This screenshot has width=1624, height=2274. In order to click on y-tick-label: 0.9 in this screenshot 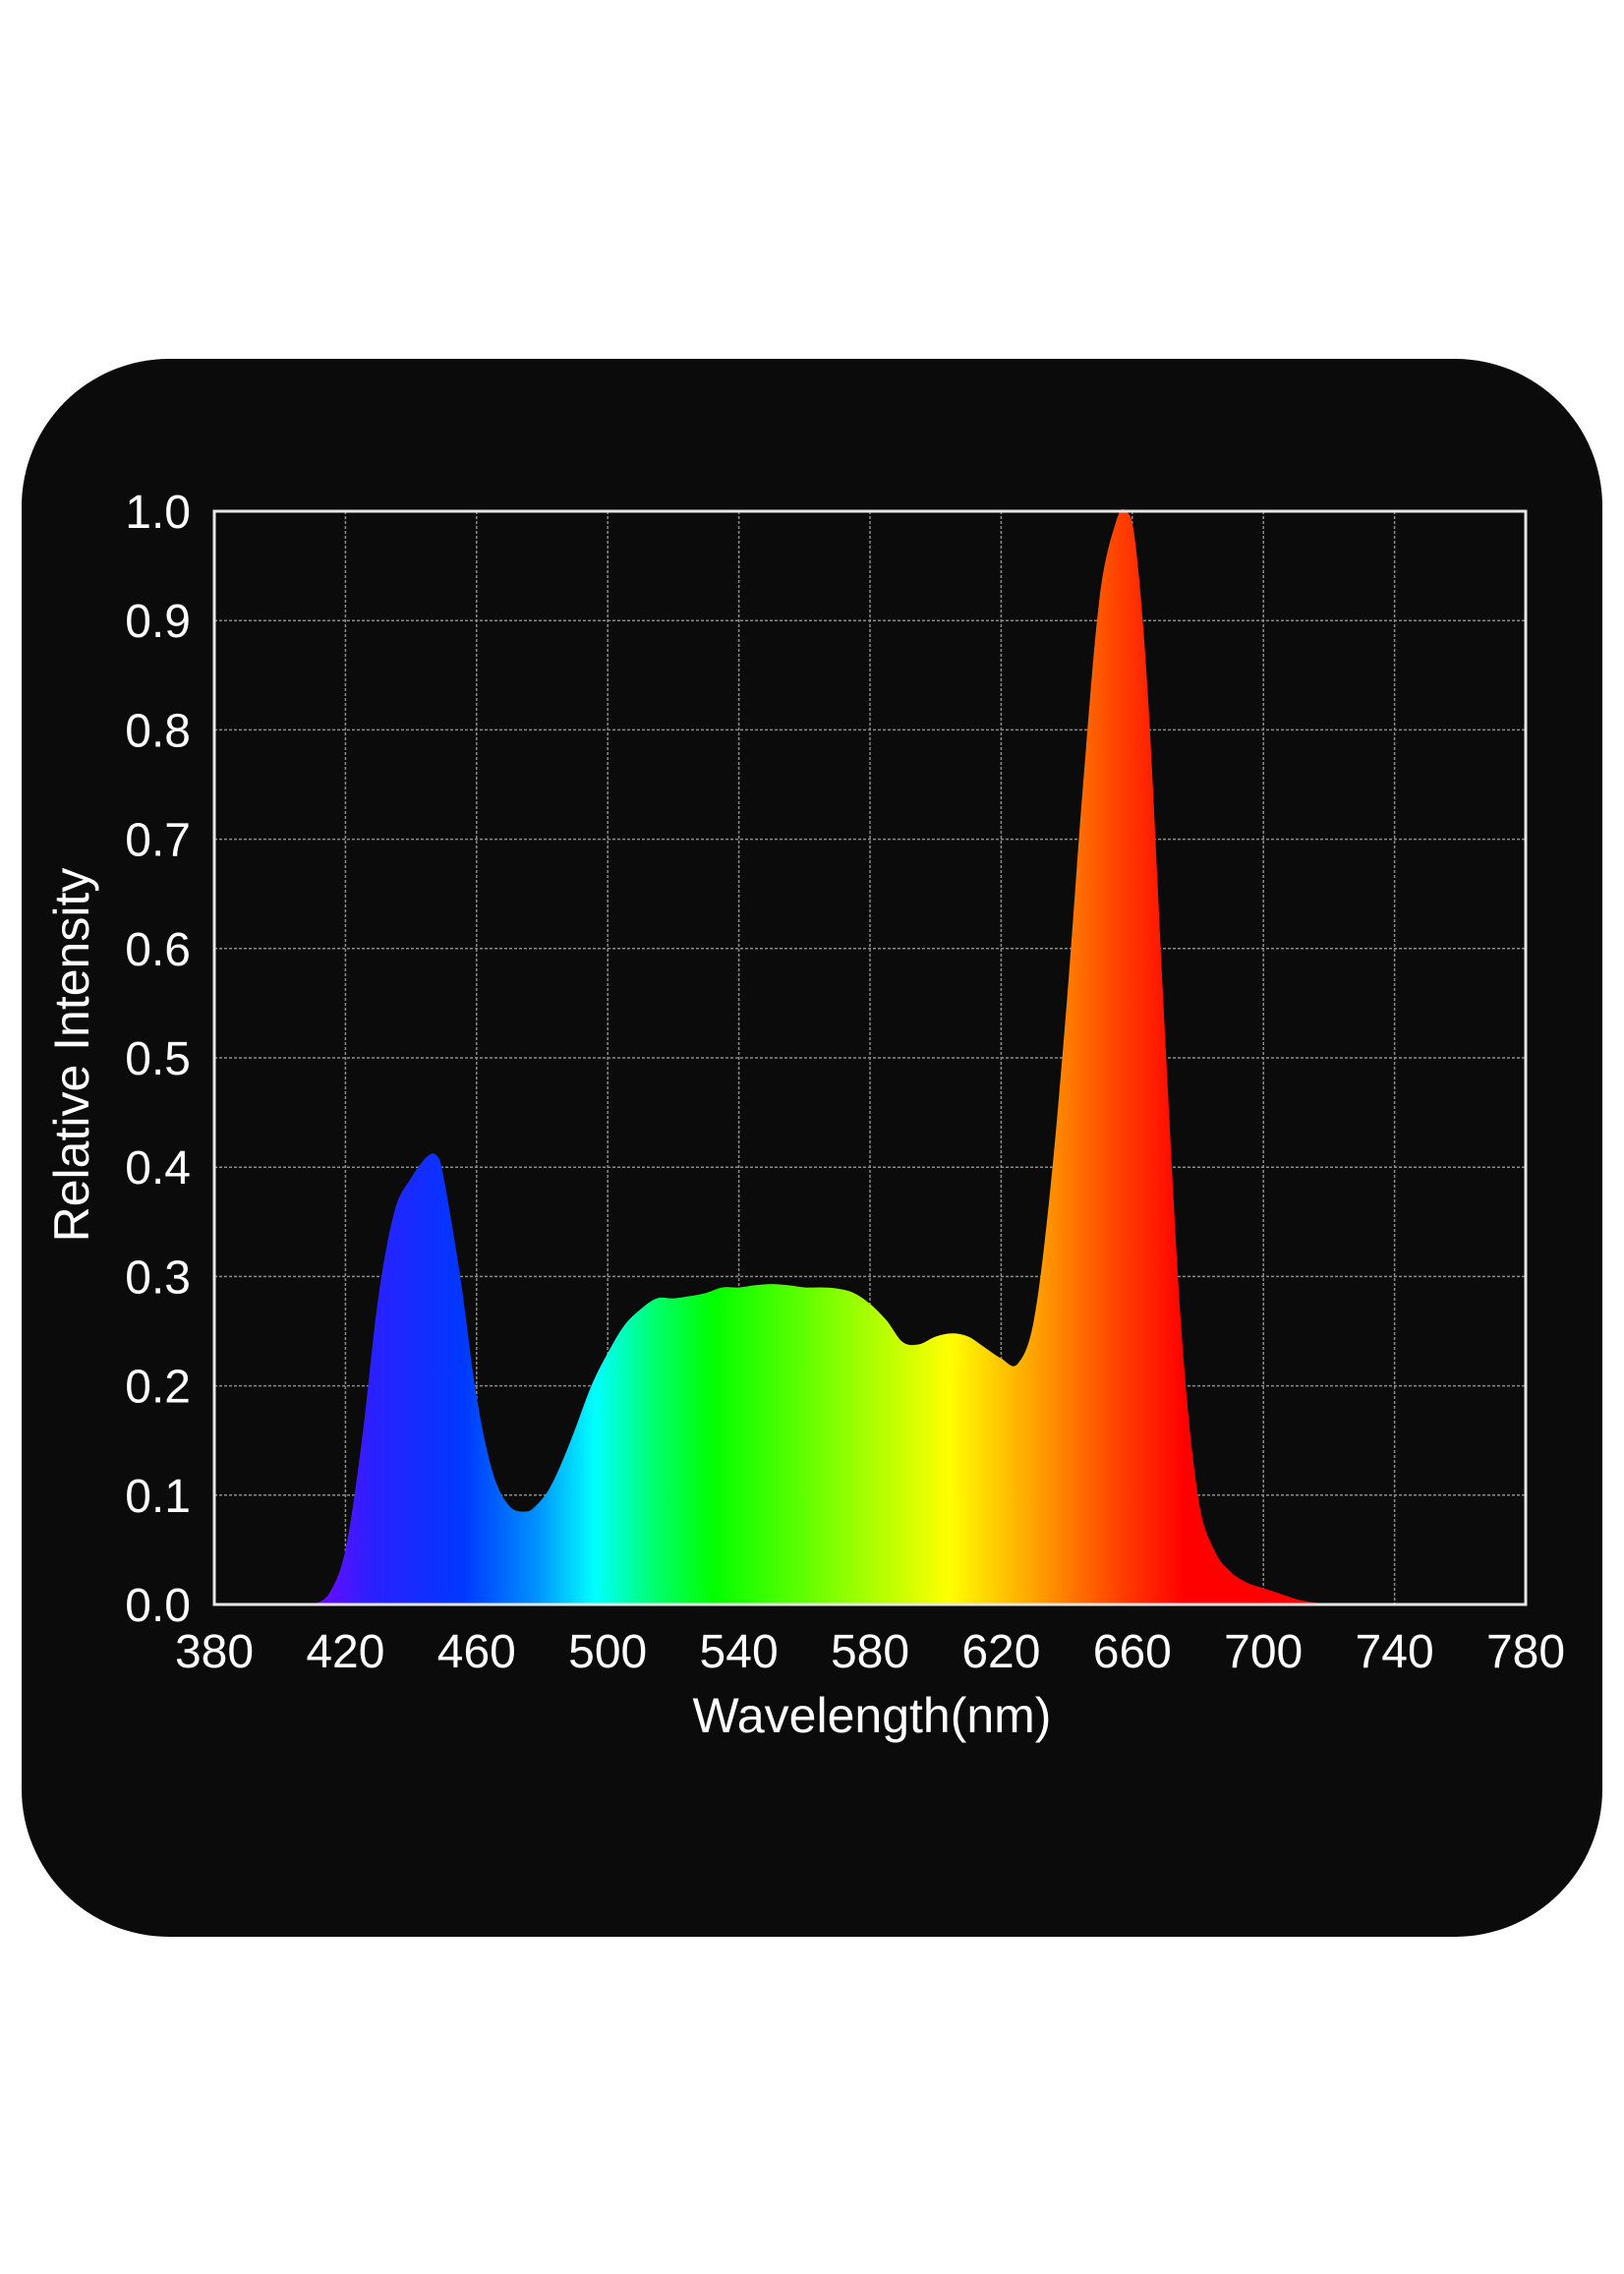, I will do `click(158, 622)`.